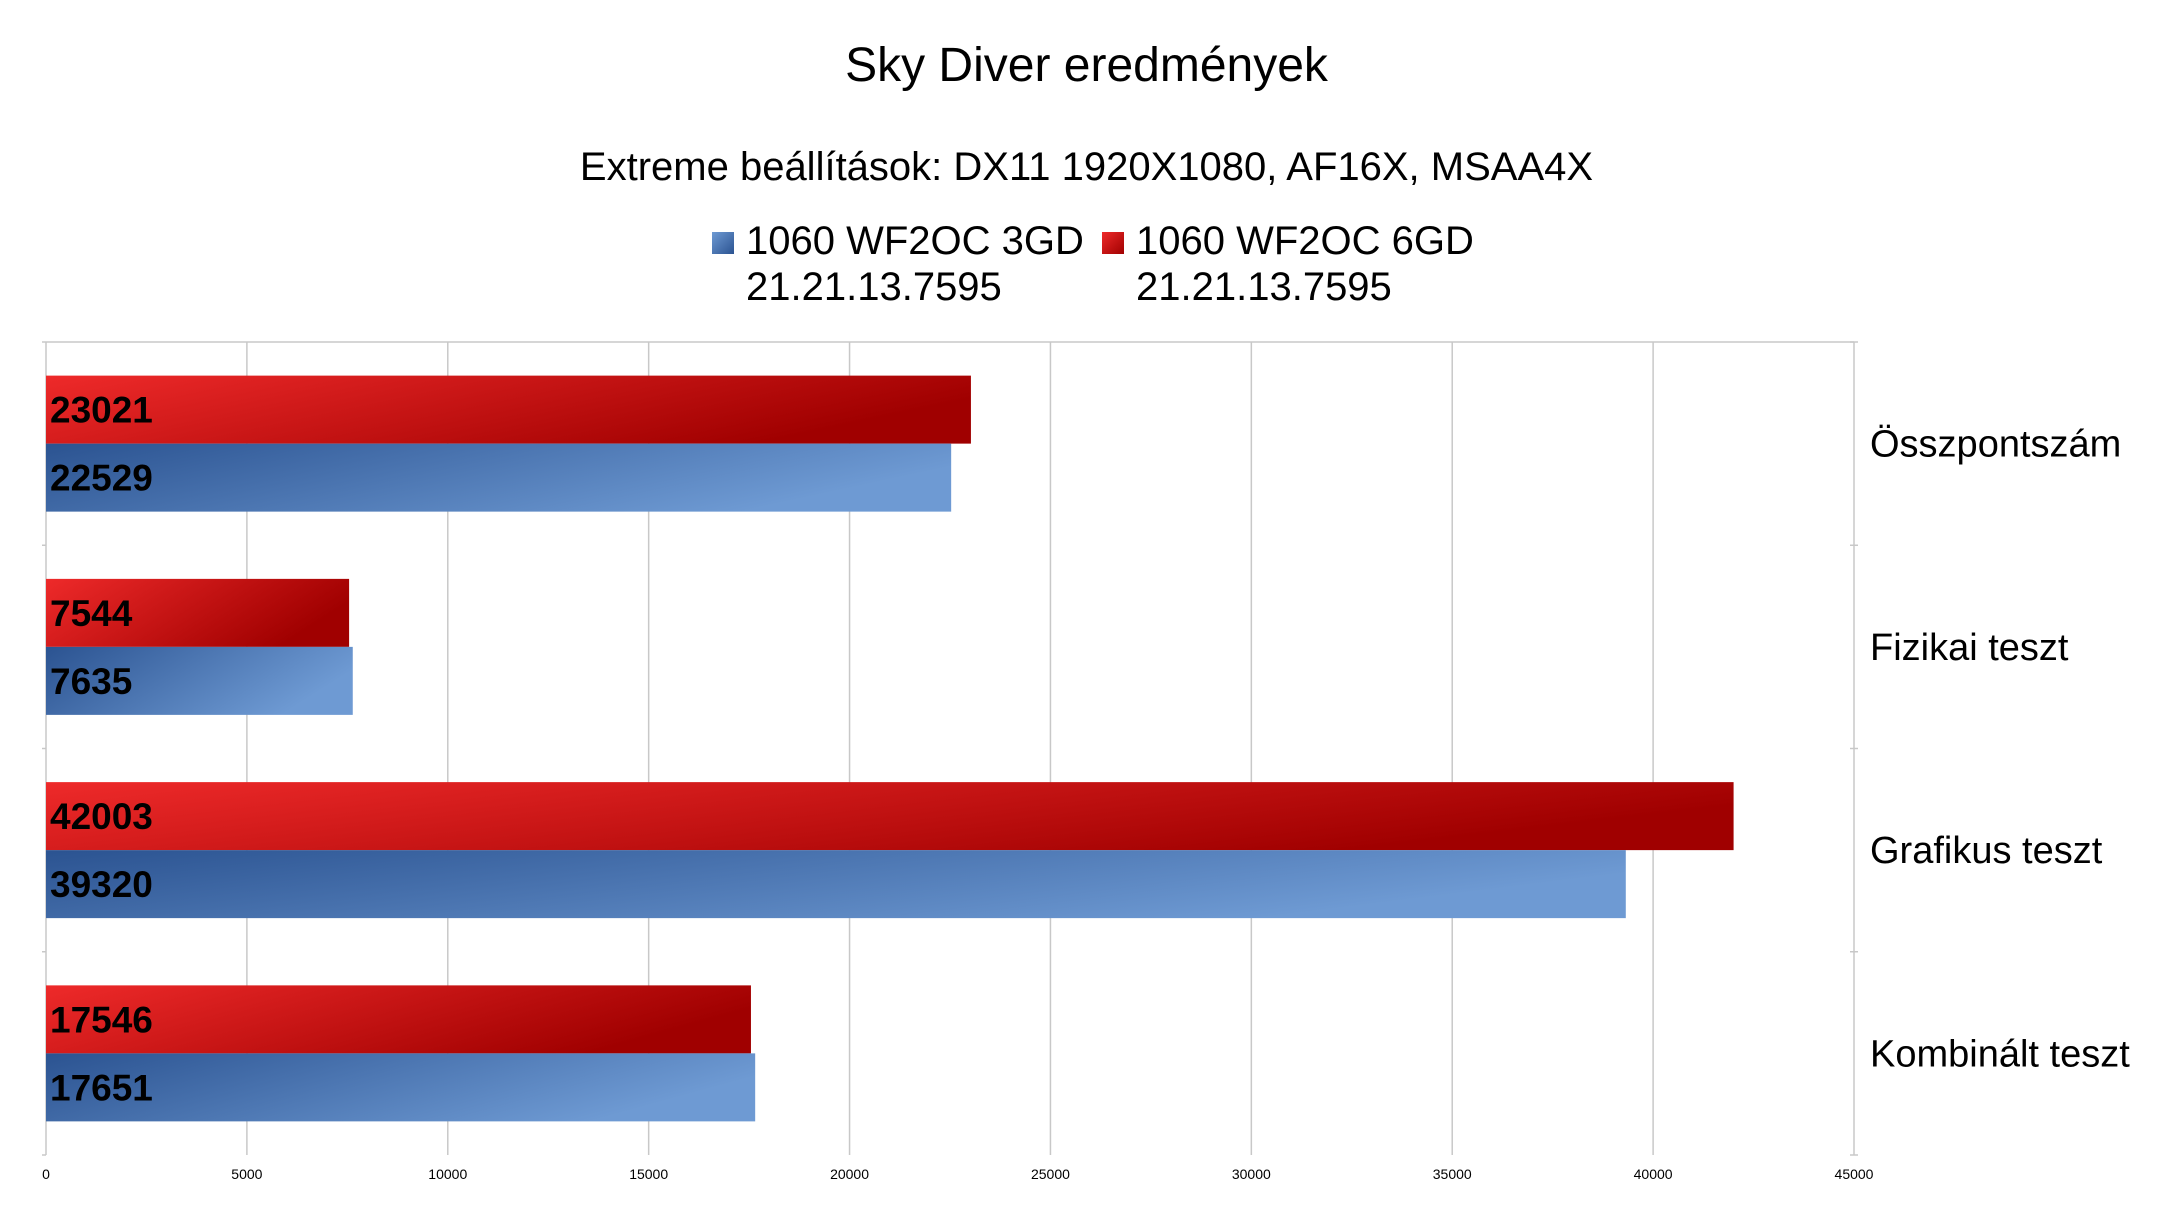 This screenshot has height=1207, width=2173. Describe the element at coordinates (2000, 1054) in the screenshot. I see `category-label-3: Kombinált teszt` at that location.